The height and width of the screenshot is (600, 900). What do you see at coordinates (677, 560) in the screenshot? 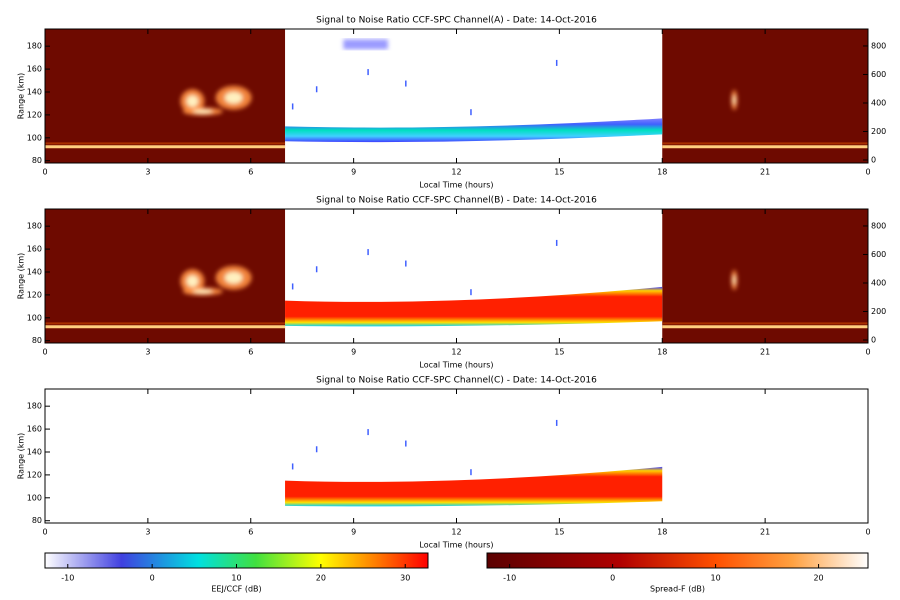
I see `colorbar` at bounding box center [677, 560].